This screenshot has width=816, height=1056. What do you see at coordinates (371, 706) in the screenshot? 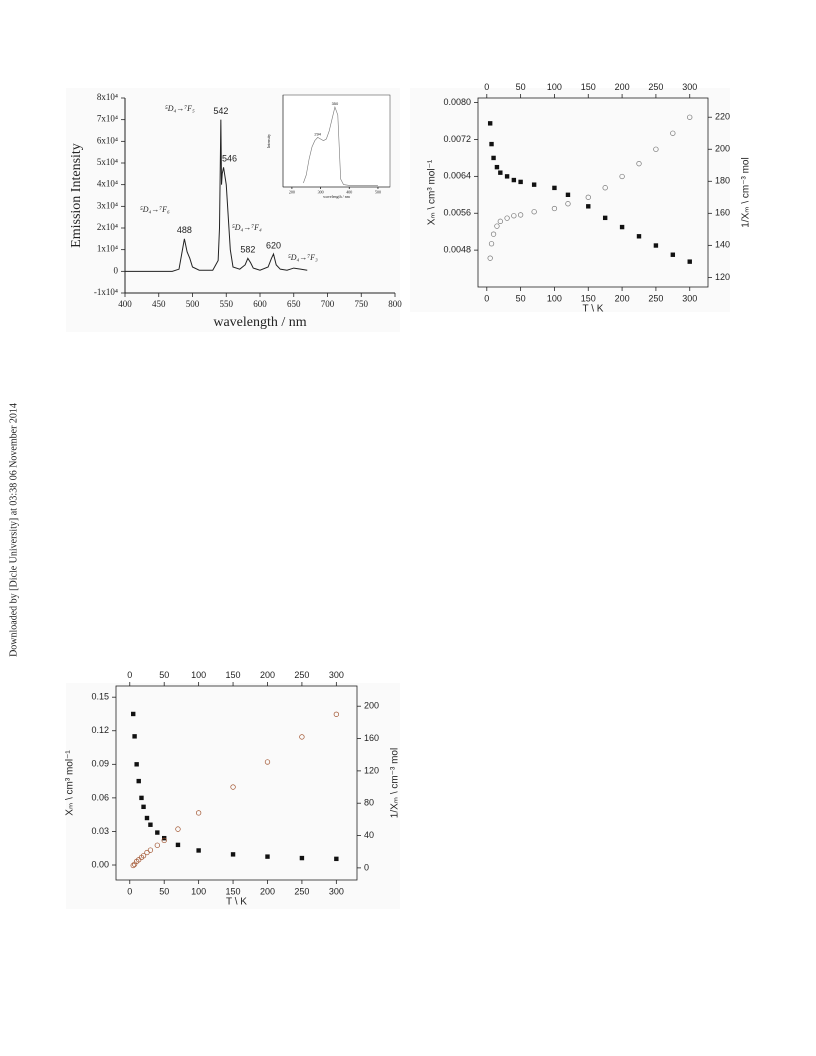
I see `y2-tick-label: 200` at bounding box center [371, 706].